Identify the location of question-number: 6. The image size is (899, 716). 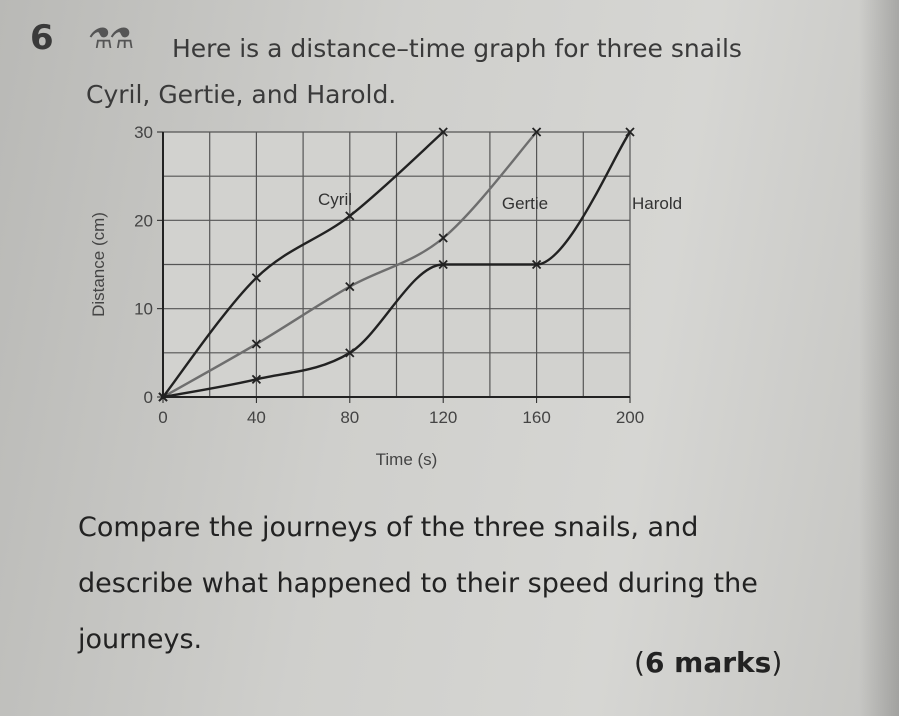
(42, 38).